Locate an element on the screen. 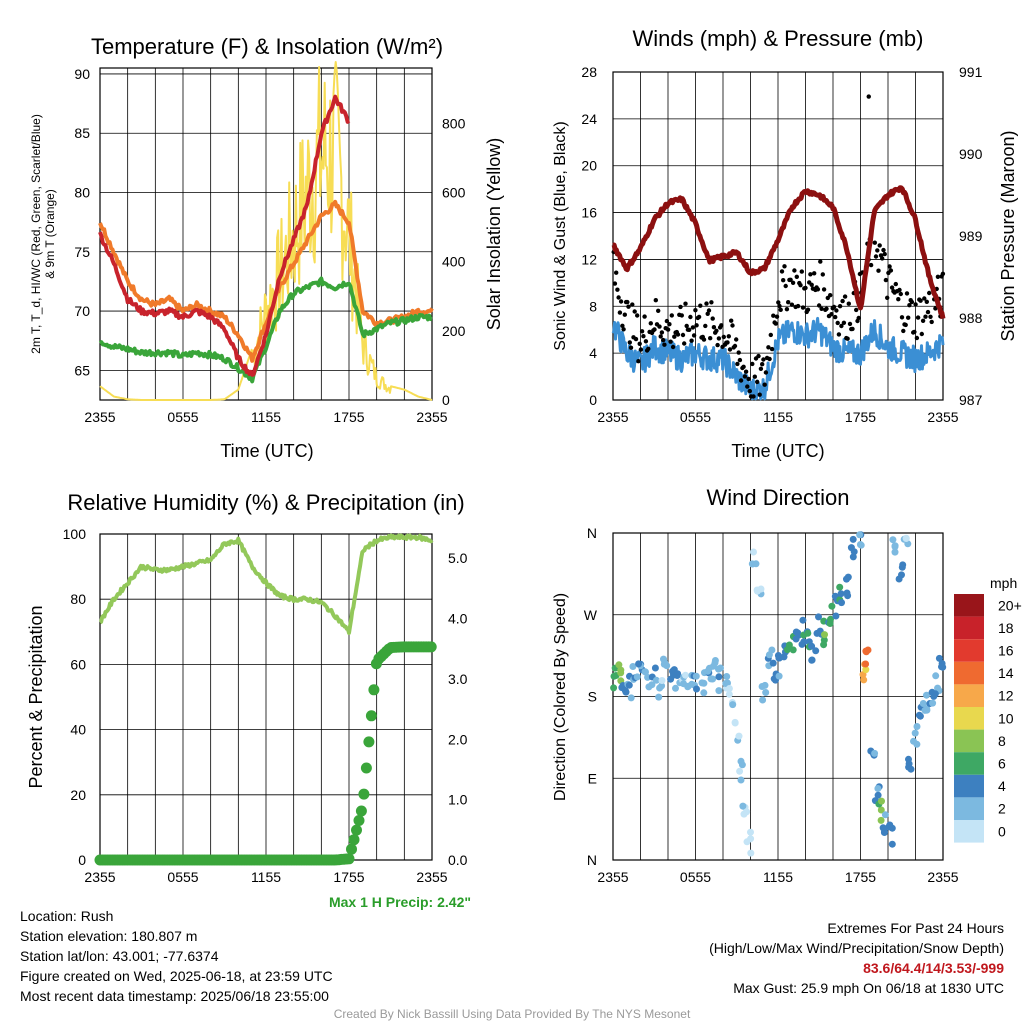 The height and width of the screenshot is (1024, 1024). x-axis-label: Time (UTC) is located at coordinates (266, 451).